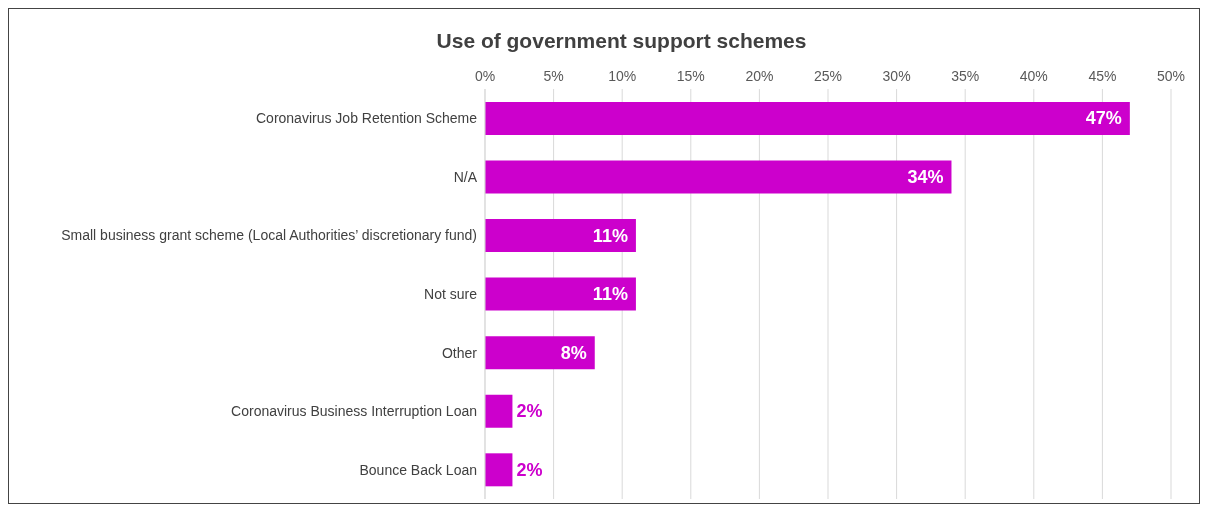 This screenshot has height=510, width=1210. Describe the element at coordinates (896, 76) in the screenshot. I see `x-tick-label: 30%` at that location.